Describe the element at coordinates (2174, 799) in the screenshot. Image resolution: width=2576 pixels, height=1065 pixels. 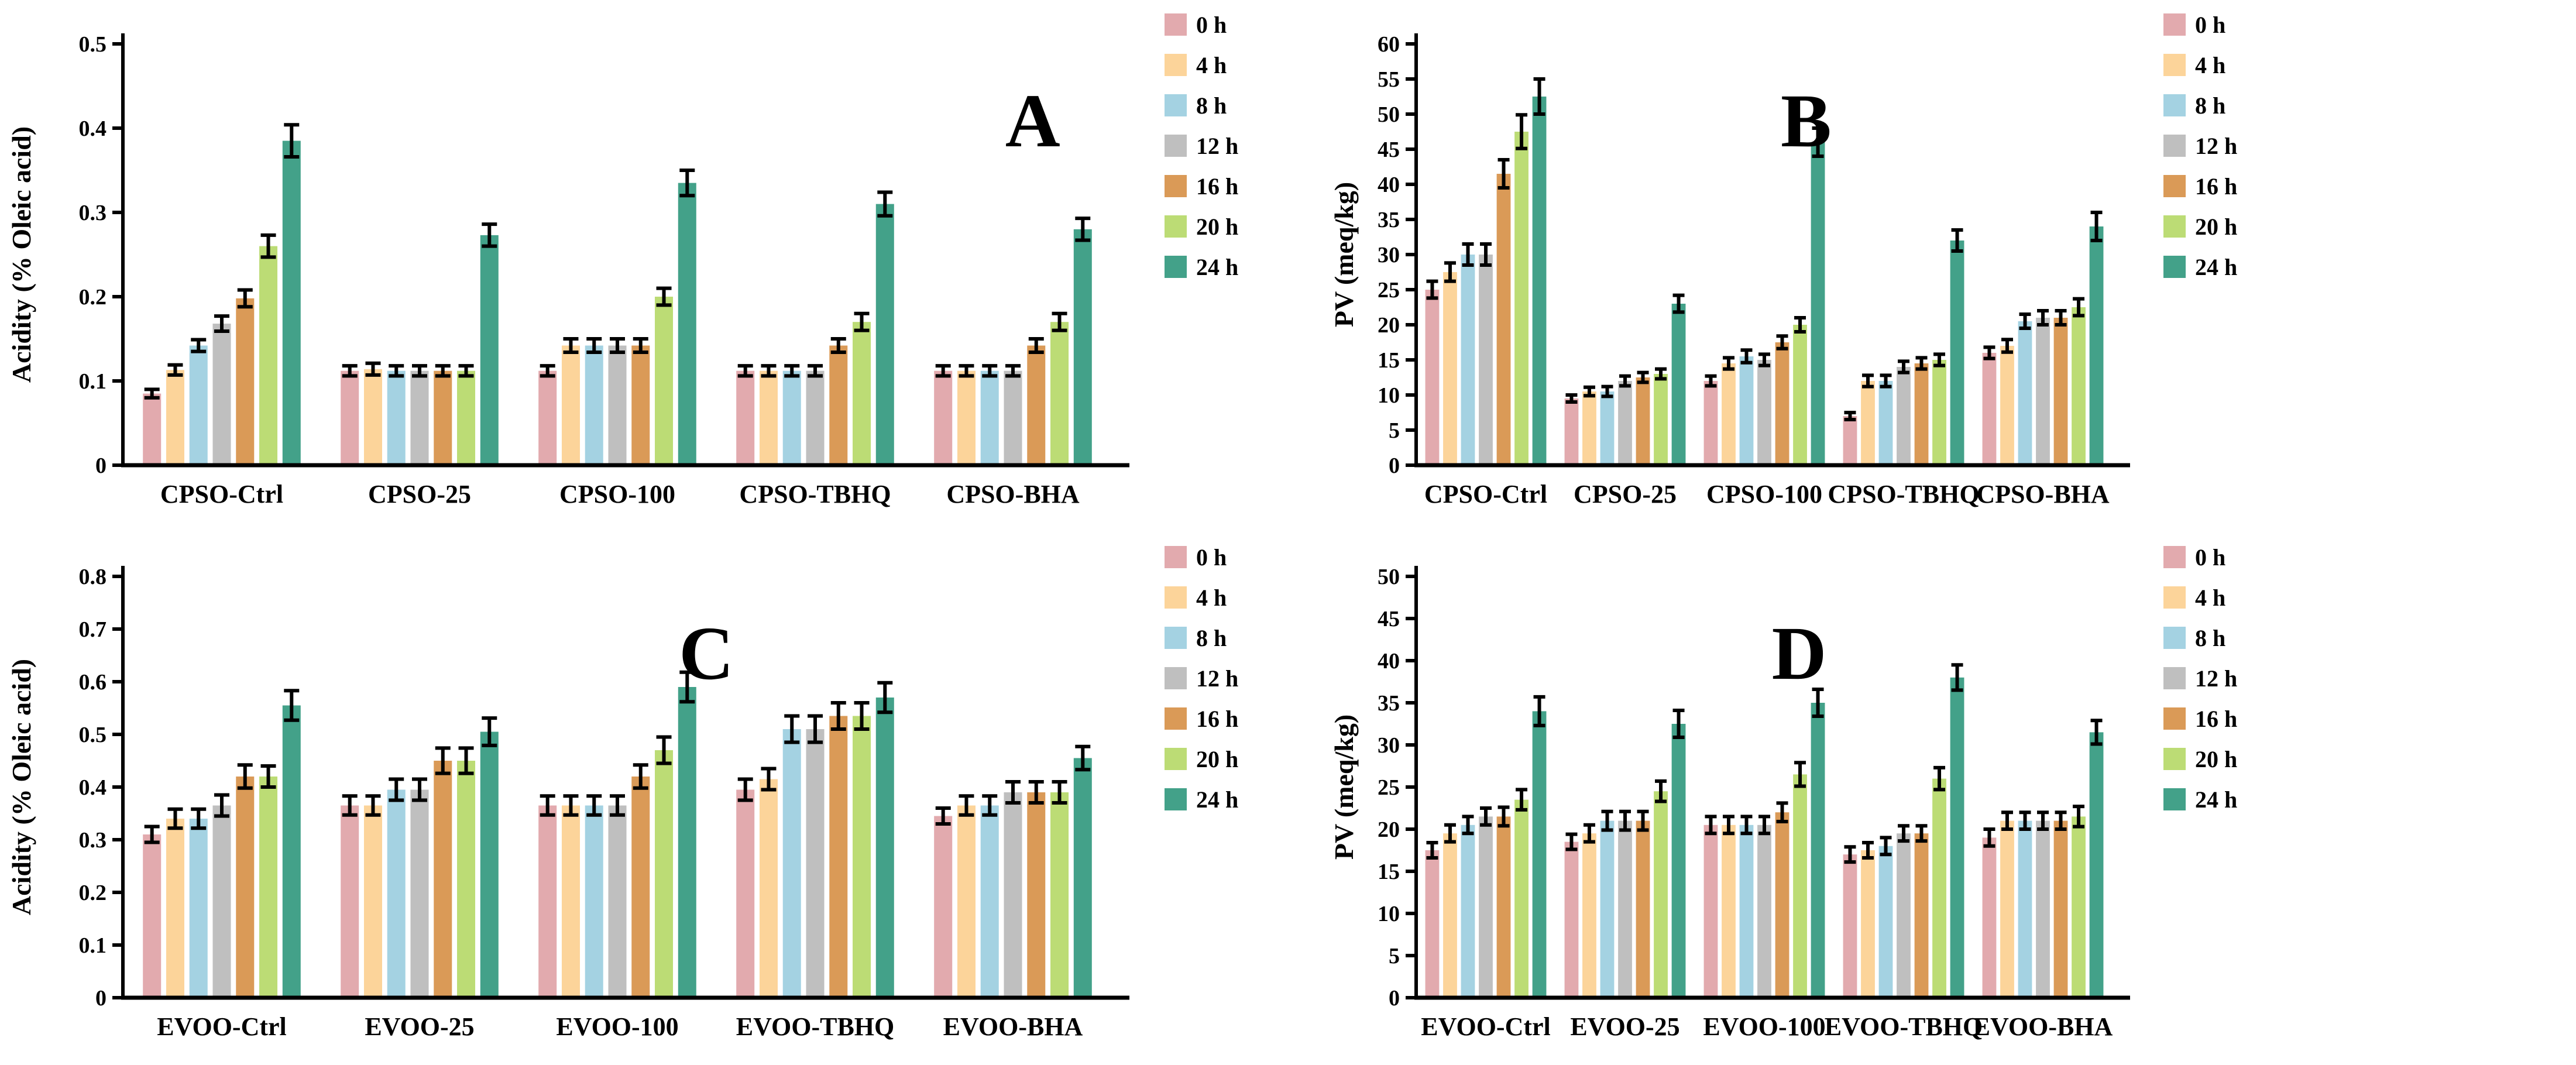
I see `legend-swatch-24h` at that location.